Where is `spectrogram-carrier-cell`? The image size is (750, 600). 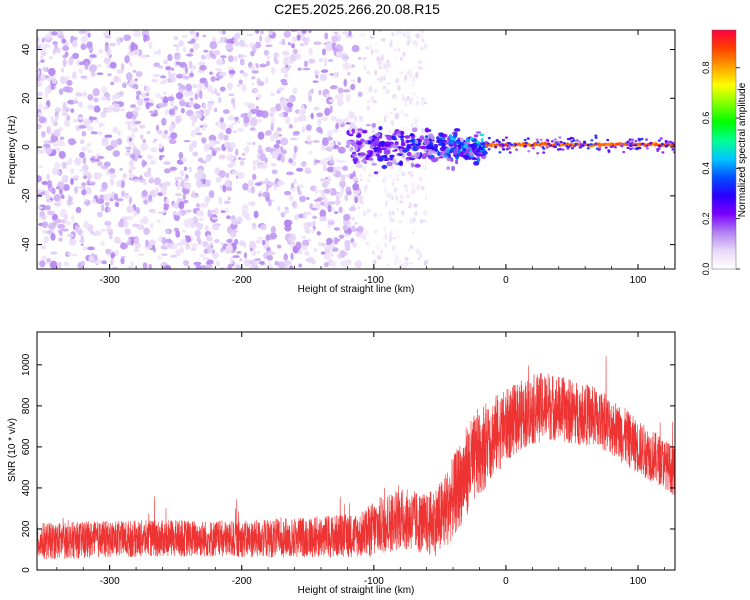 spectrogram-carrier-cell is located at coordinates (545, 143).